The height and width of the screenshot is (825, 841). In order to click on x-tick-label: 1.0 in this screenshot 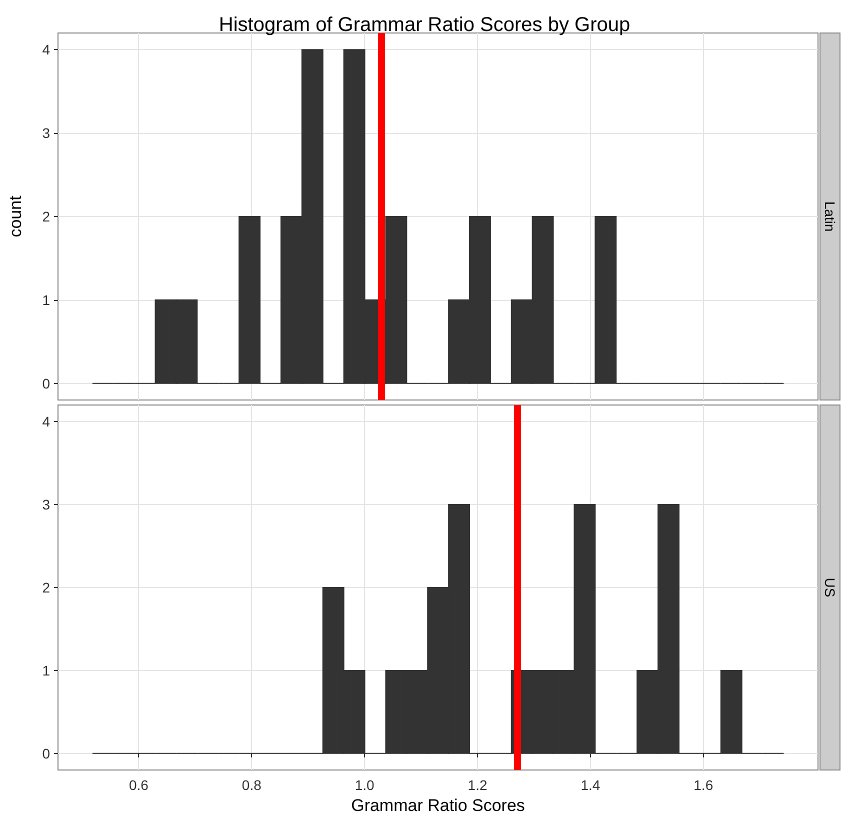, I will do `click(364, 785)`.